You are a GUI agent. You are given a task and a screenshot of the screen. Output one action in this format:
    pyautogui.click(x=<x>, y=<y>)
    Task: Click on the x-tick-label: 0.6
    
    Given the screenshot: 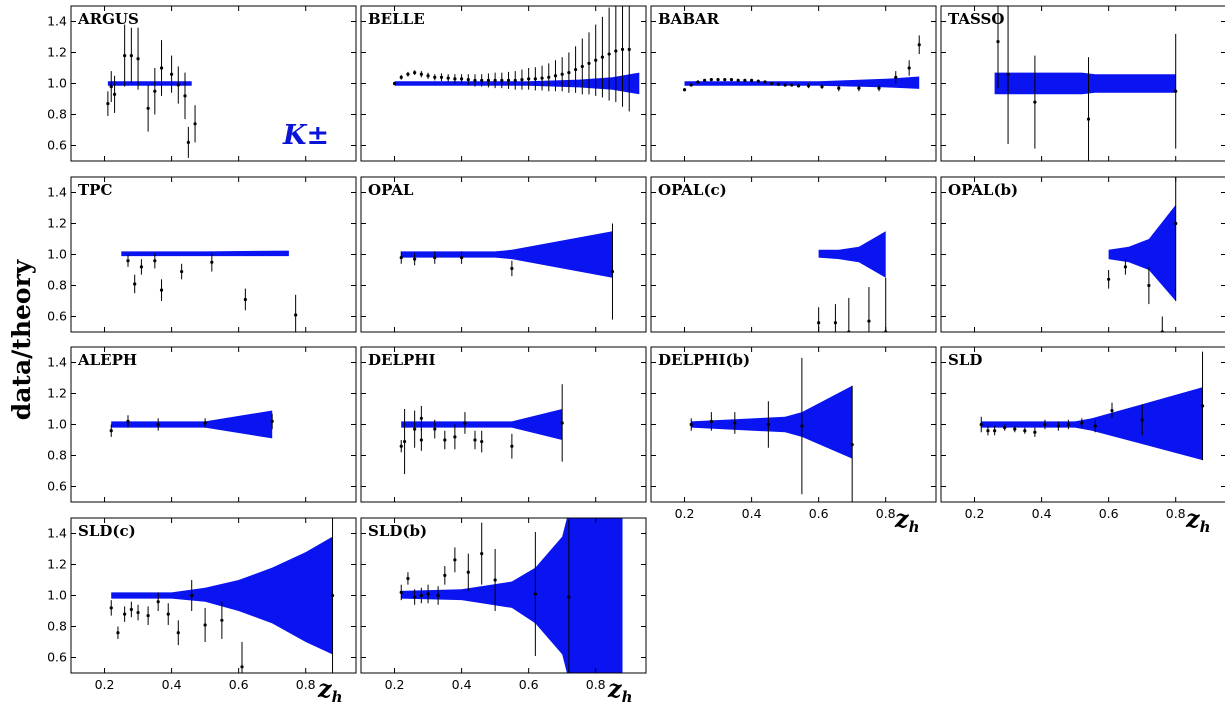 What is the action you would take?
    pyautogui.click(x=819, y=513)
    